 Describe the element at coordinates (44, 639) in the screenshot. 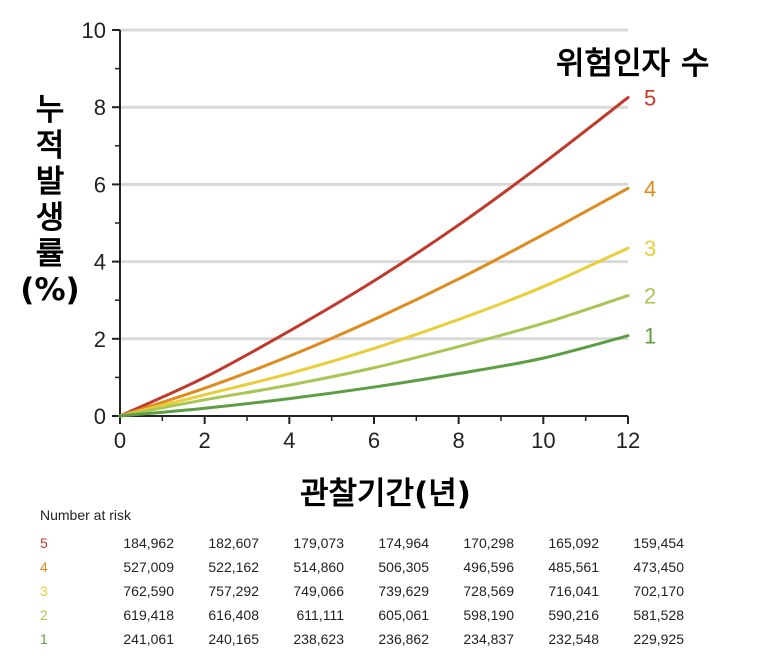

I see `risk-row-label: 1` at that location.